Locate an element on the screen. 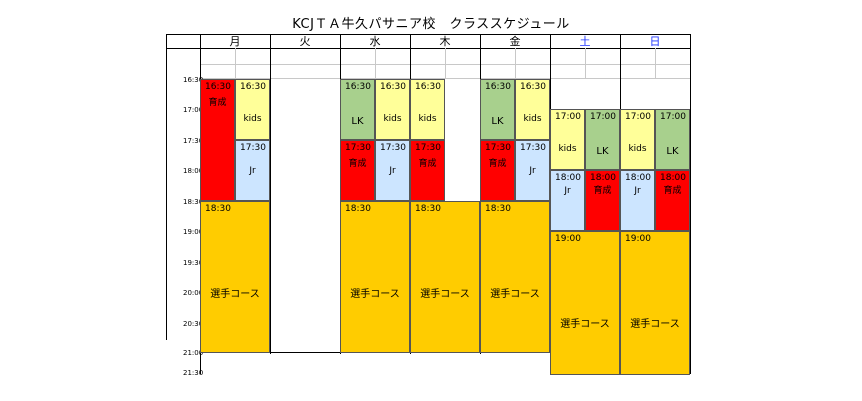 The width and height of the screenshot is (862, 401). time-tick: 19:30 is located at coordinates (193, 263).